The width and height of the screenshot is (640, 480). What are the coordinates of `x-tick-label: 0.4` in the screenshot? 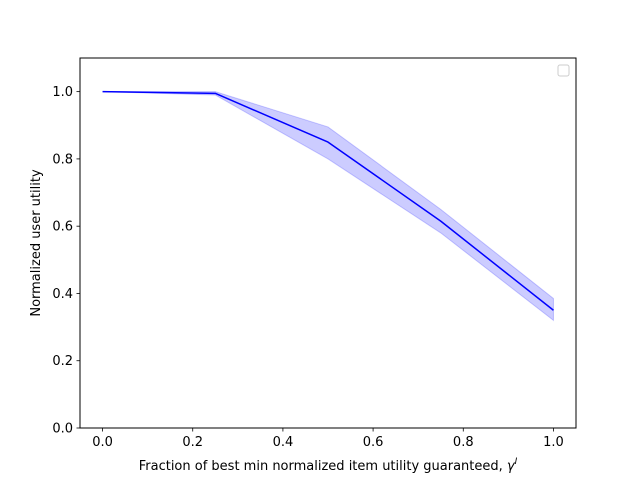 It's located at (283, 442).